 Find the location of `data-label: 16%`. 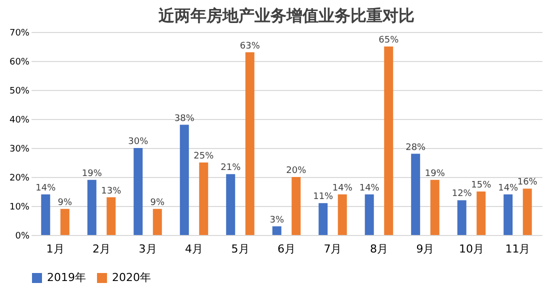

data-label: 16% is located at coordinates (527, 183).